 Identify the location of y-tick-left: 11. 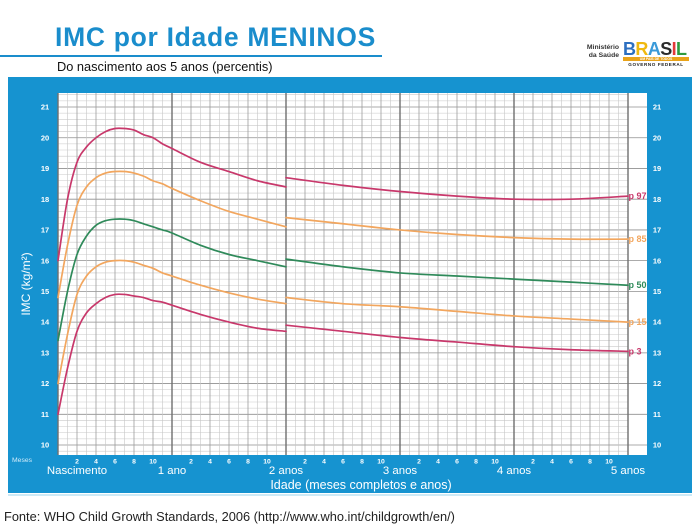
(45, 414).